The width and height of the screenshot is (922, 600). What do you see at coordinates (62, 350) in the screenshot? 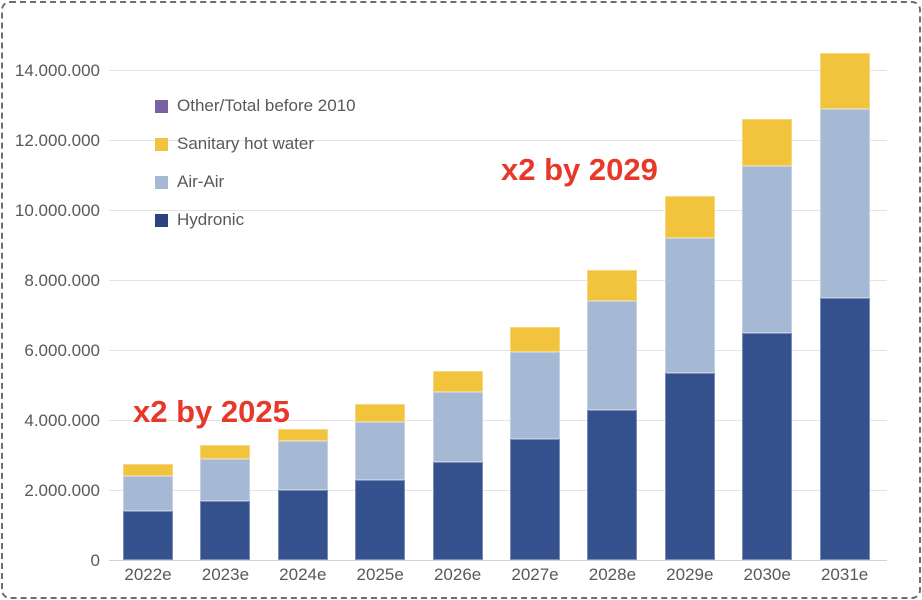
I see `y-tick-label: 6.000.000` at bounding box center [62, 350].